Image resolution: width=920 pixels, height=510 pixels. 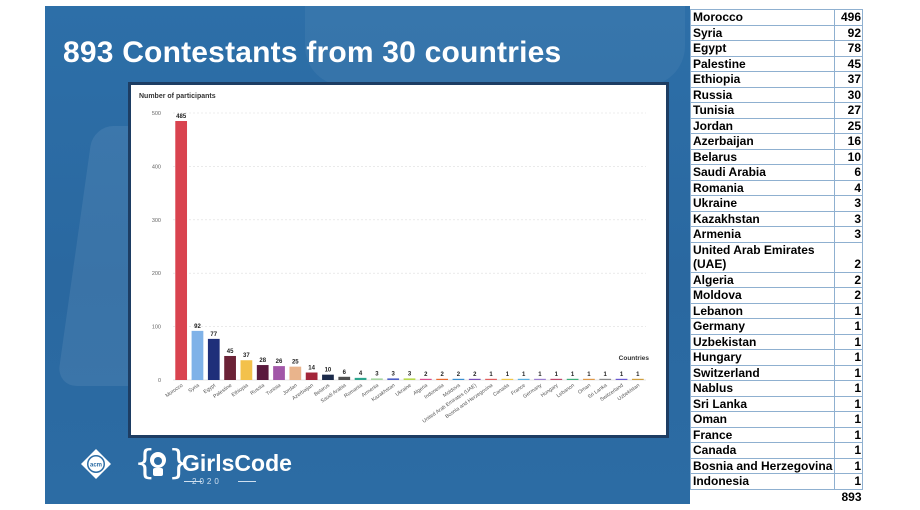 What do you see at coordinates (156, 328) in the screenshot?
I see `y-tick-label: 100` at bounding box center [156, 328].